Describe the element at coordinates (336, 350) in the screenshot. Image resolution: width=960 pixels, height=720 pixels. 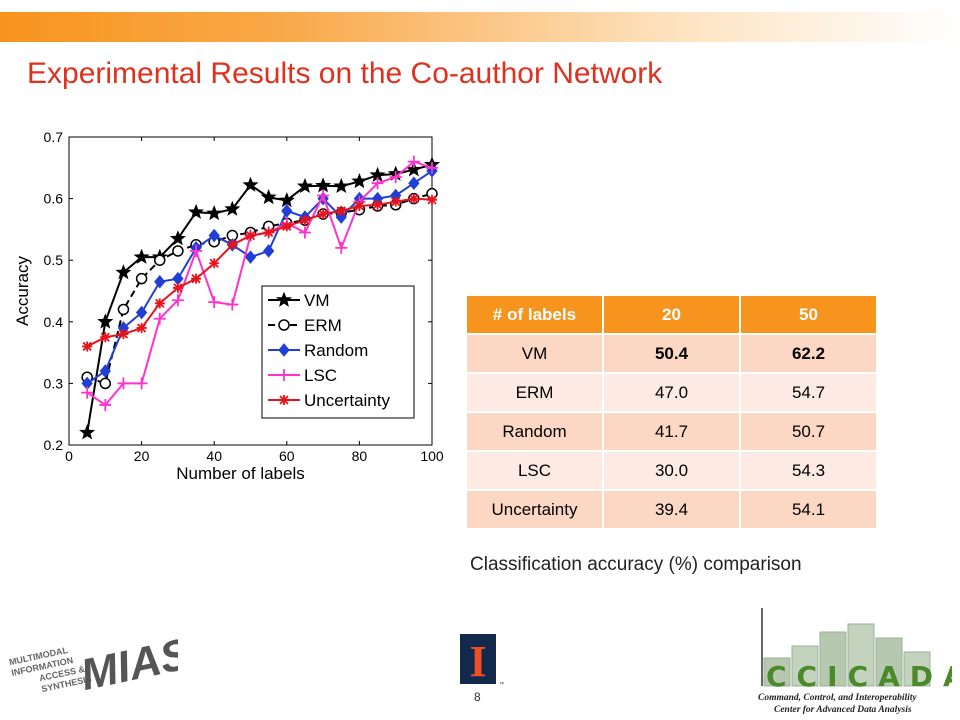
I see `legend-label-random: Random` at that location.